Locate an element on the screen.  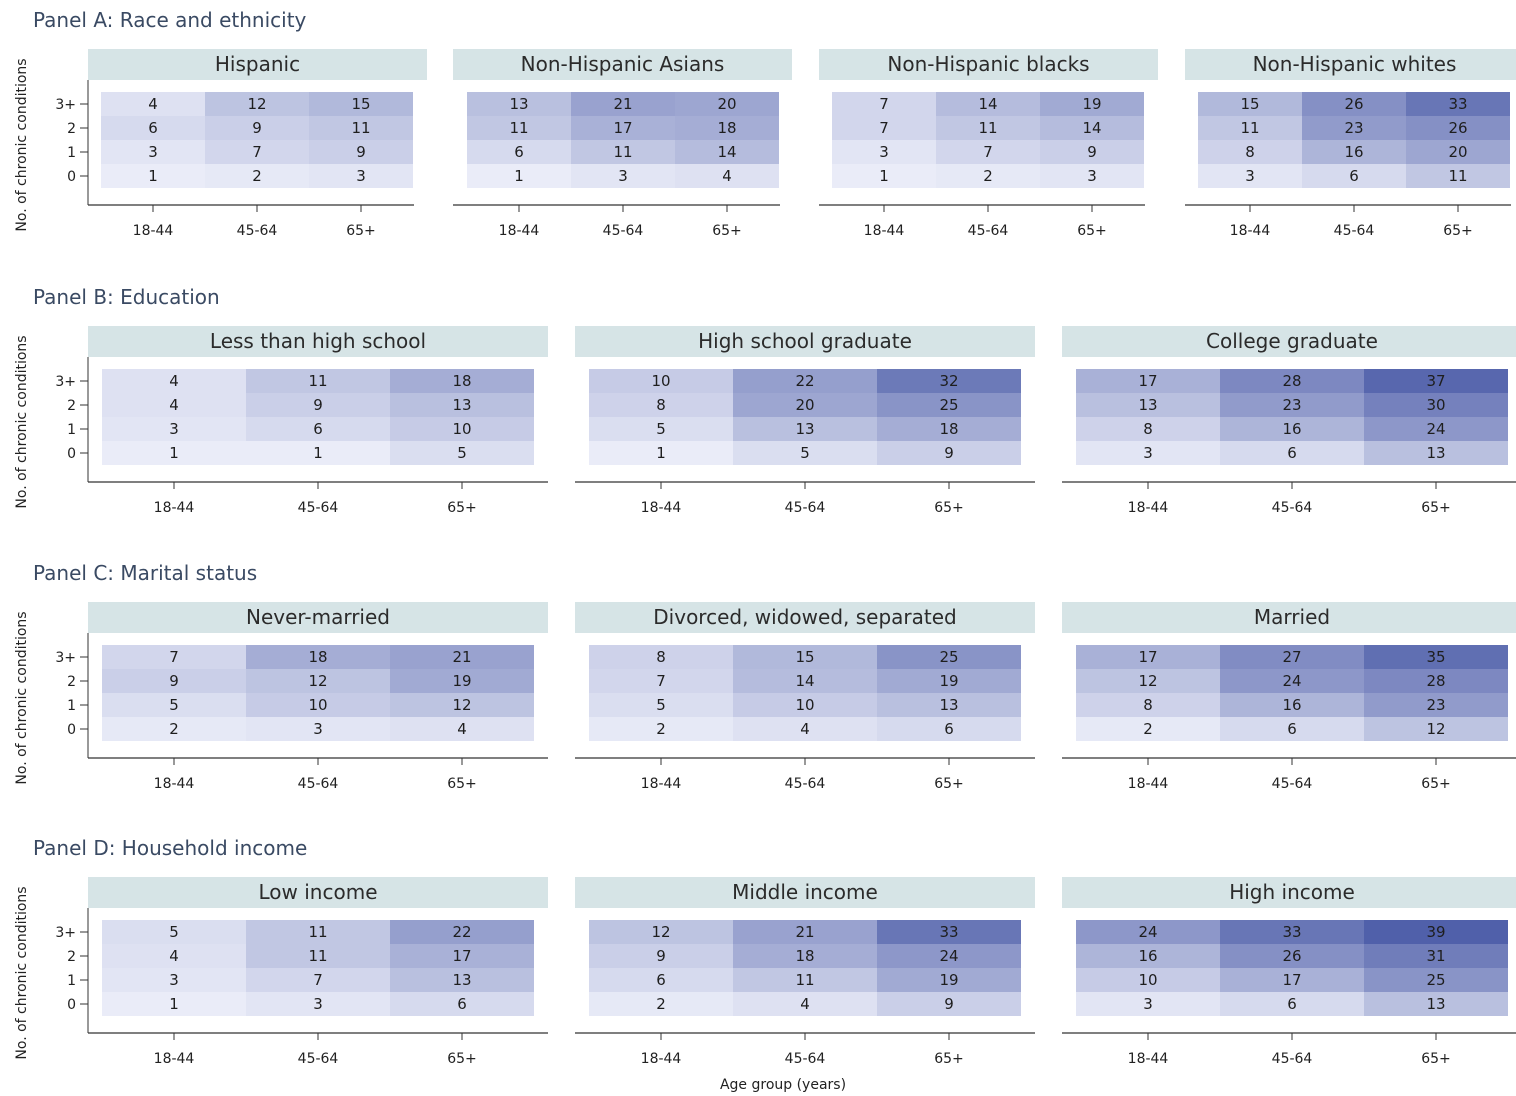
cell-value-label: 4 is located at coordinates (805, 1004).